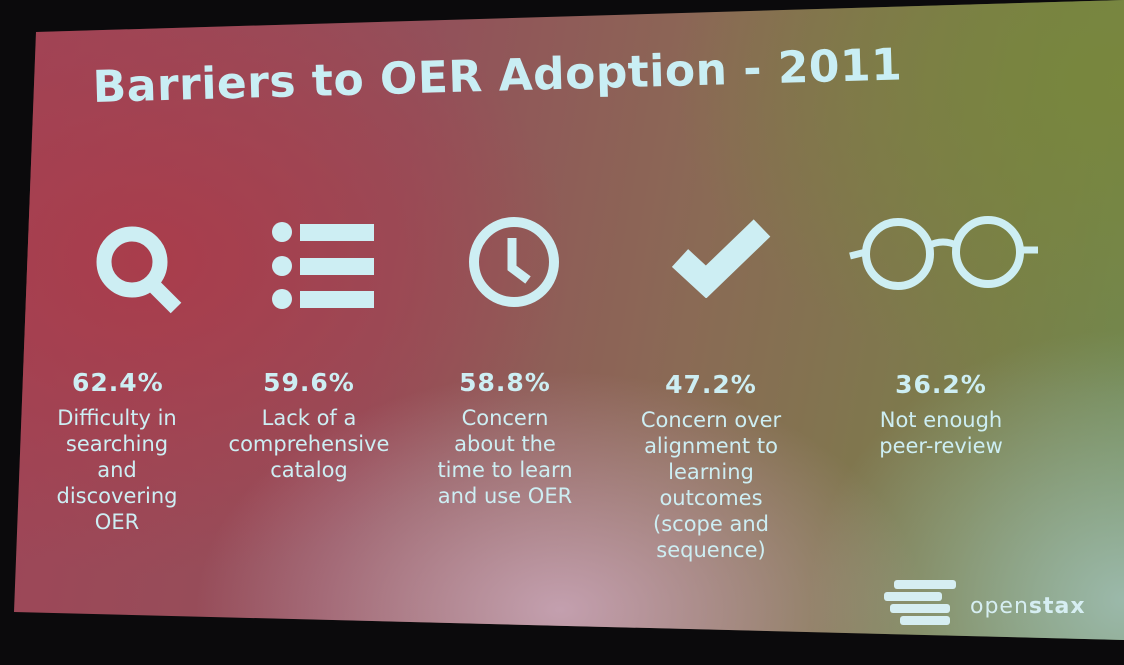  Describe the element at coordinates (1028, 606) in the screenshot. I see `openstax-logo-text: openstax` at that location.